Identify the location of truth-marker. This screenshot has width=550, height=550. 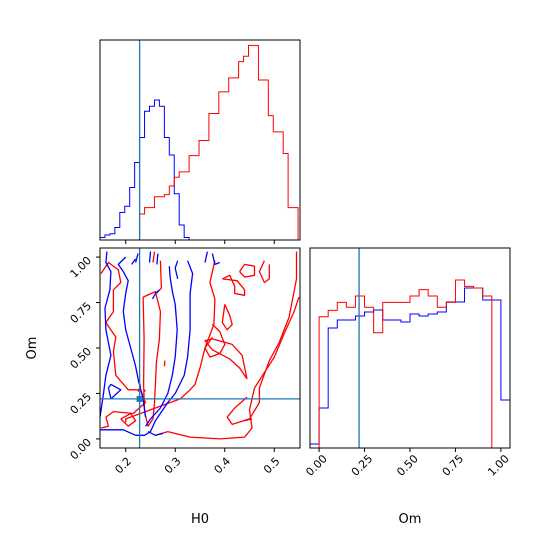
(139, 398).